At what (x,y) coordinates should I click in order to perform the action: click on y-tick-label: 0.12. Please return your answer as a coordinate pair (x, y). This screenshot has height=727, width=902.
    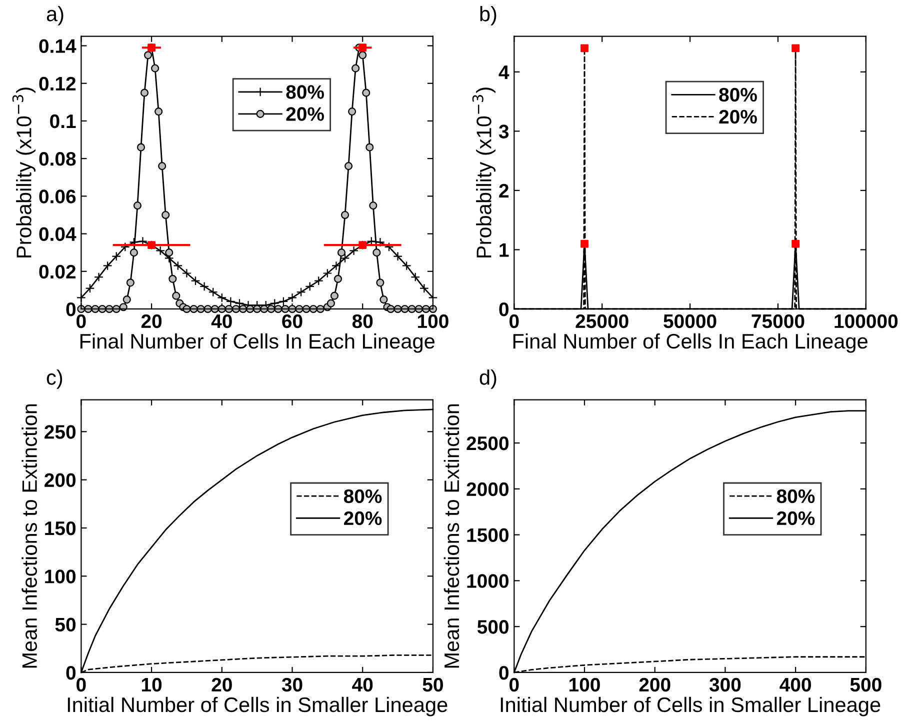
    Looking at the image, I should click on (57, 83).